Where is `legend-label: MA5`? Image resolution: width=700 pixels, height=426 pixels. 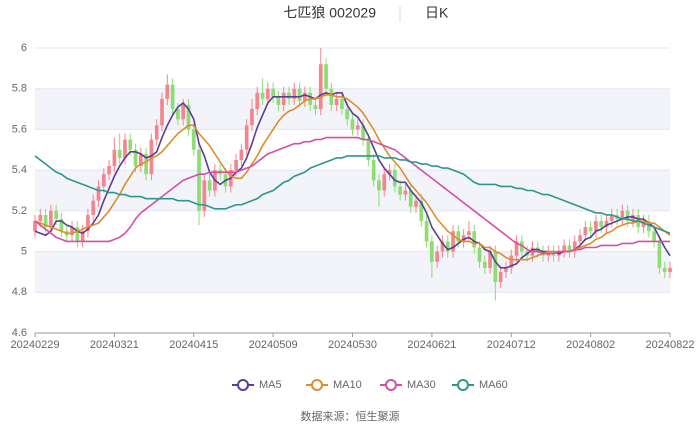 legend-label: MA5 is located at coordinates (270, 385).